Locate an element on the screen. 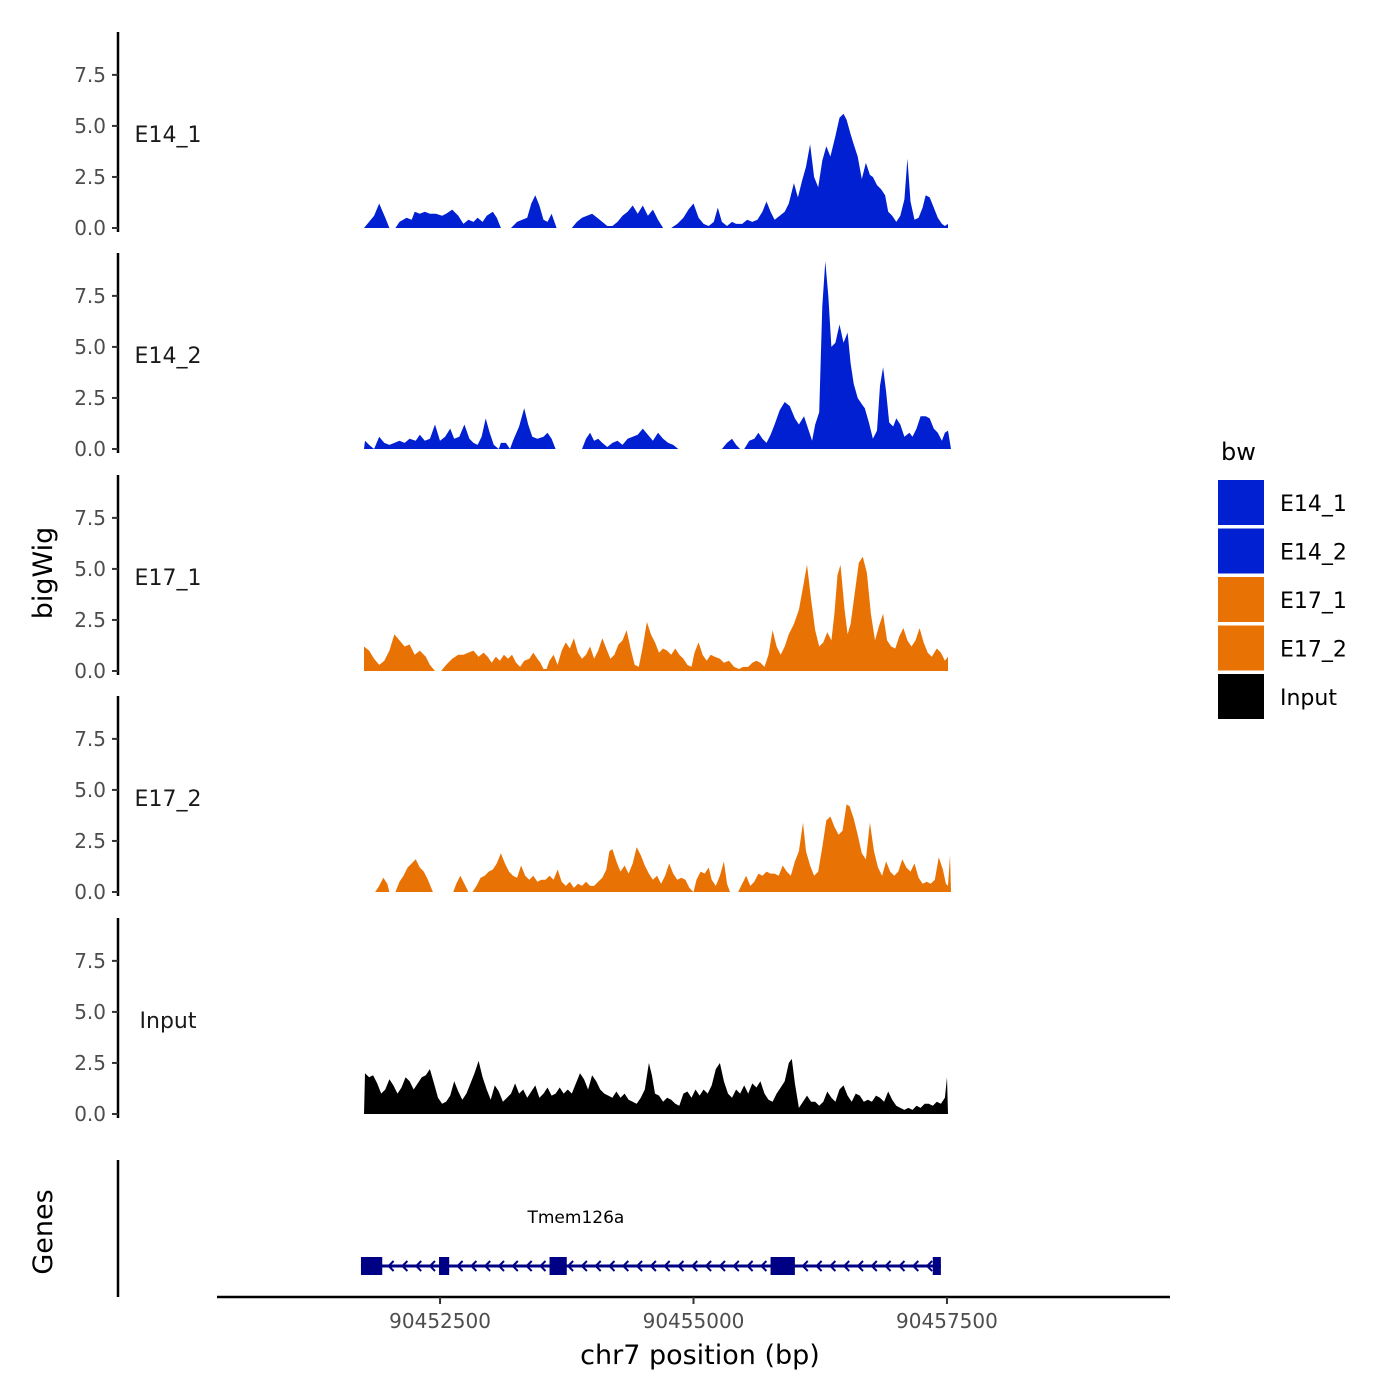 Image resolution: width=1400 pixels, height=1400 pixels. track-label-E14_1: E14_1 is located at coordinates (168, 135).